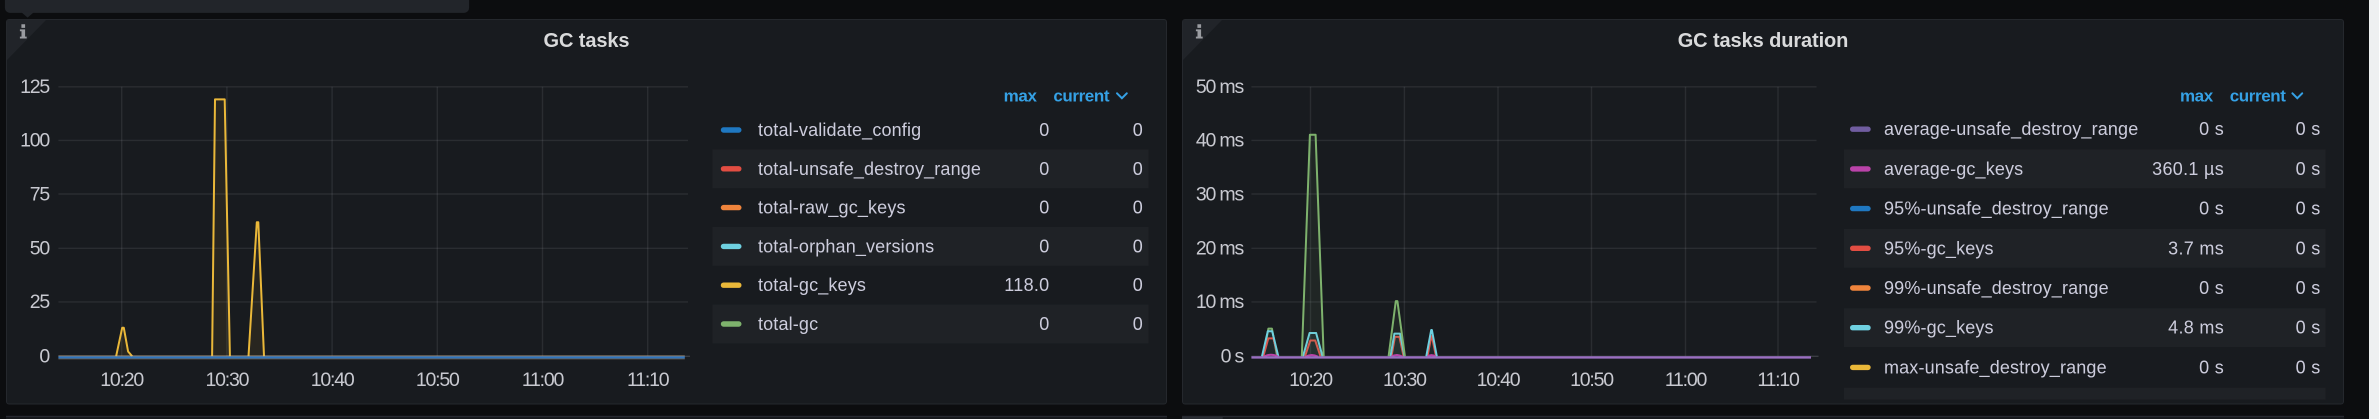  I want to click on svg-text: total-gc_keys, so click(812, 285).